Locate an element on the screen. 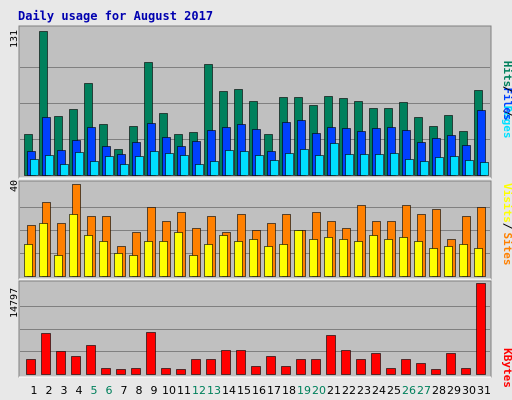 This screenshot has height=400, width=512. day-label: 4 is located at coordinates (79, 390).